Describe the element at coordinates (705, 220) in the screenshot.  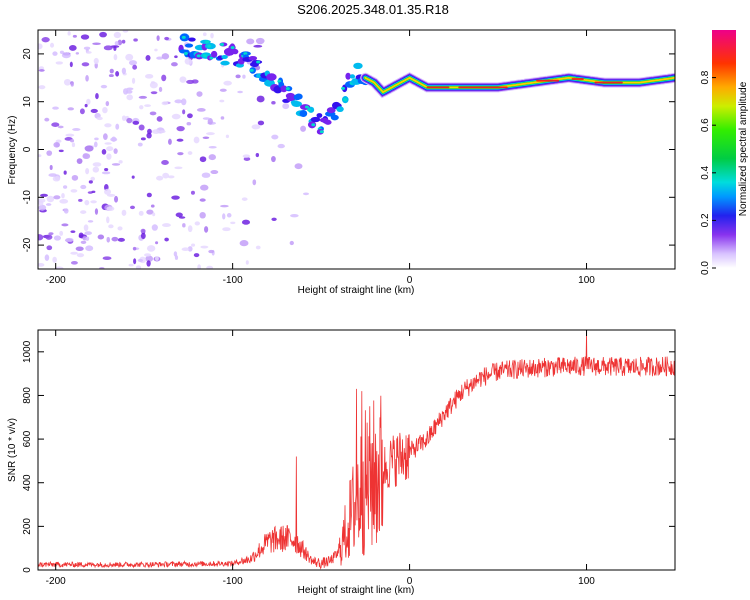
I see `colorbar-tick-label: 0.2` at that location.